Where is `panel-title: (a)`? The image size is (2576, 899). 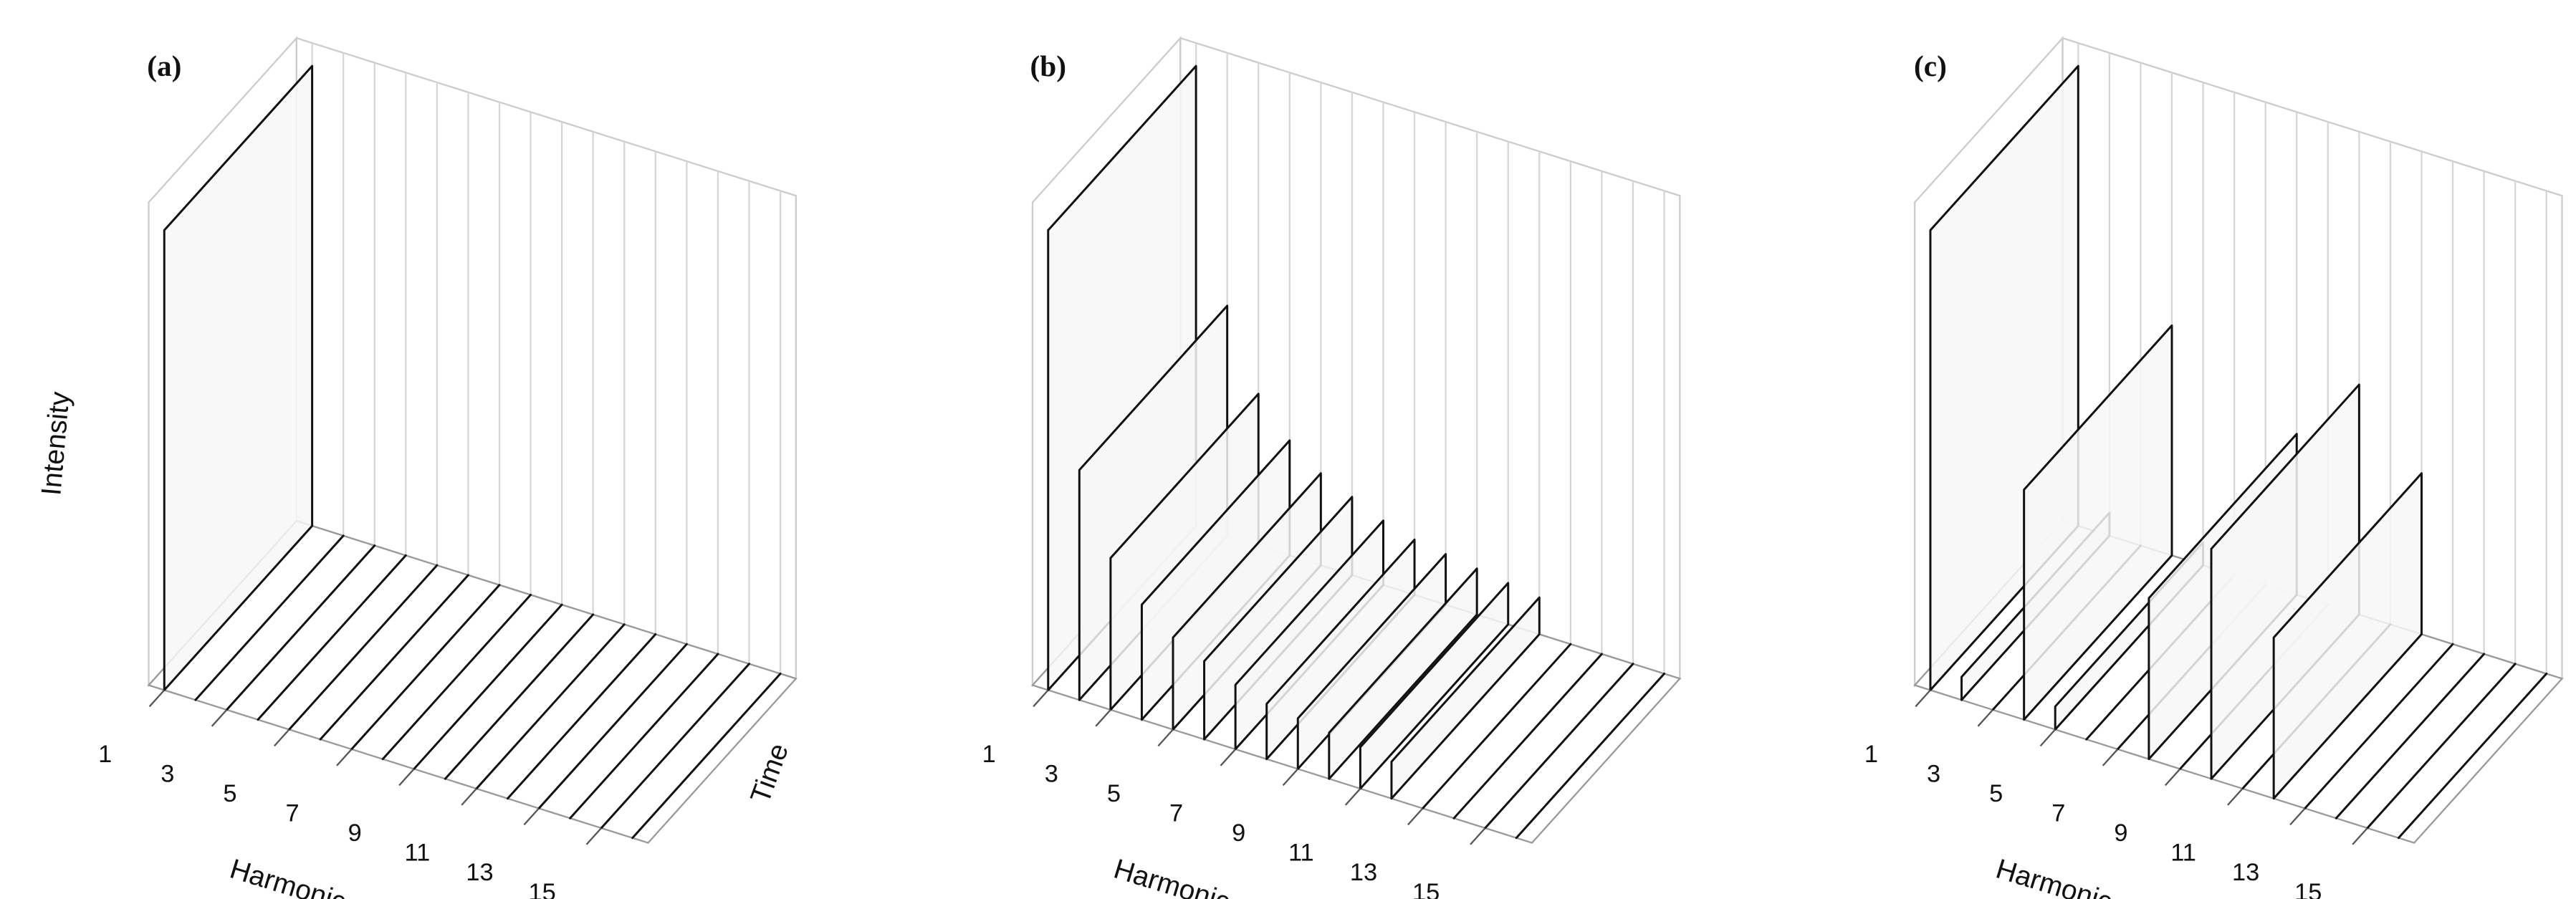
panel-title: (a) is located at coordinates (164, 66).